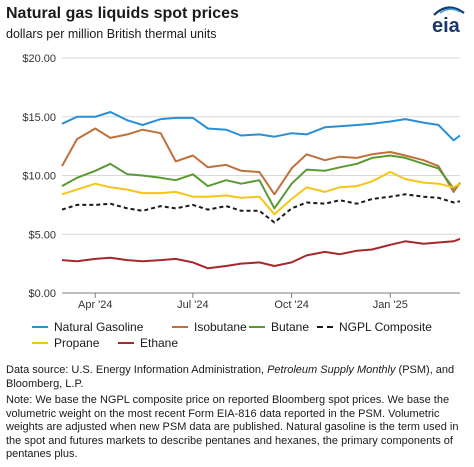 This screenshot has width=474, height=467. Describe the element at coordinates (449, 11) in the screenshot. I see `eia-logo-arc-icon` at that location.